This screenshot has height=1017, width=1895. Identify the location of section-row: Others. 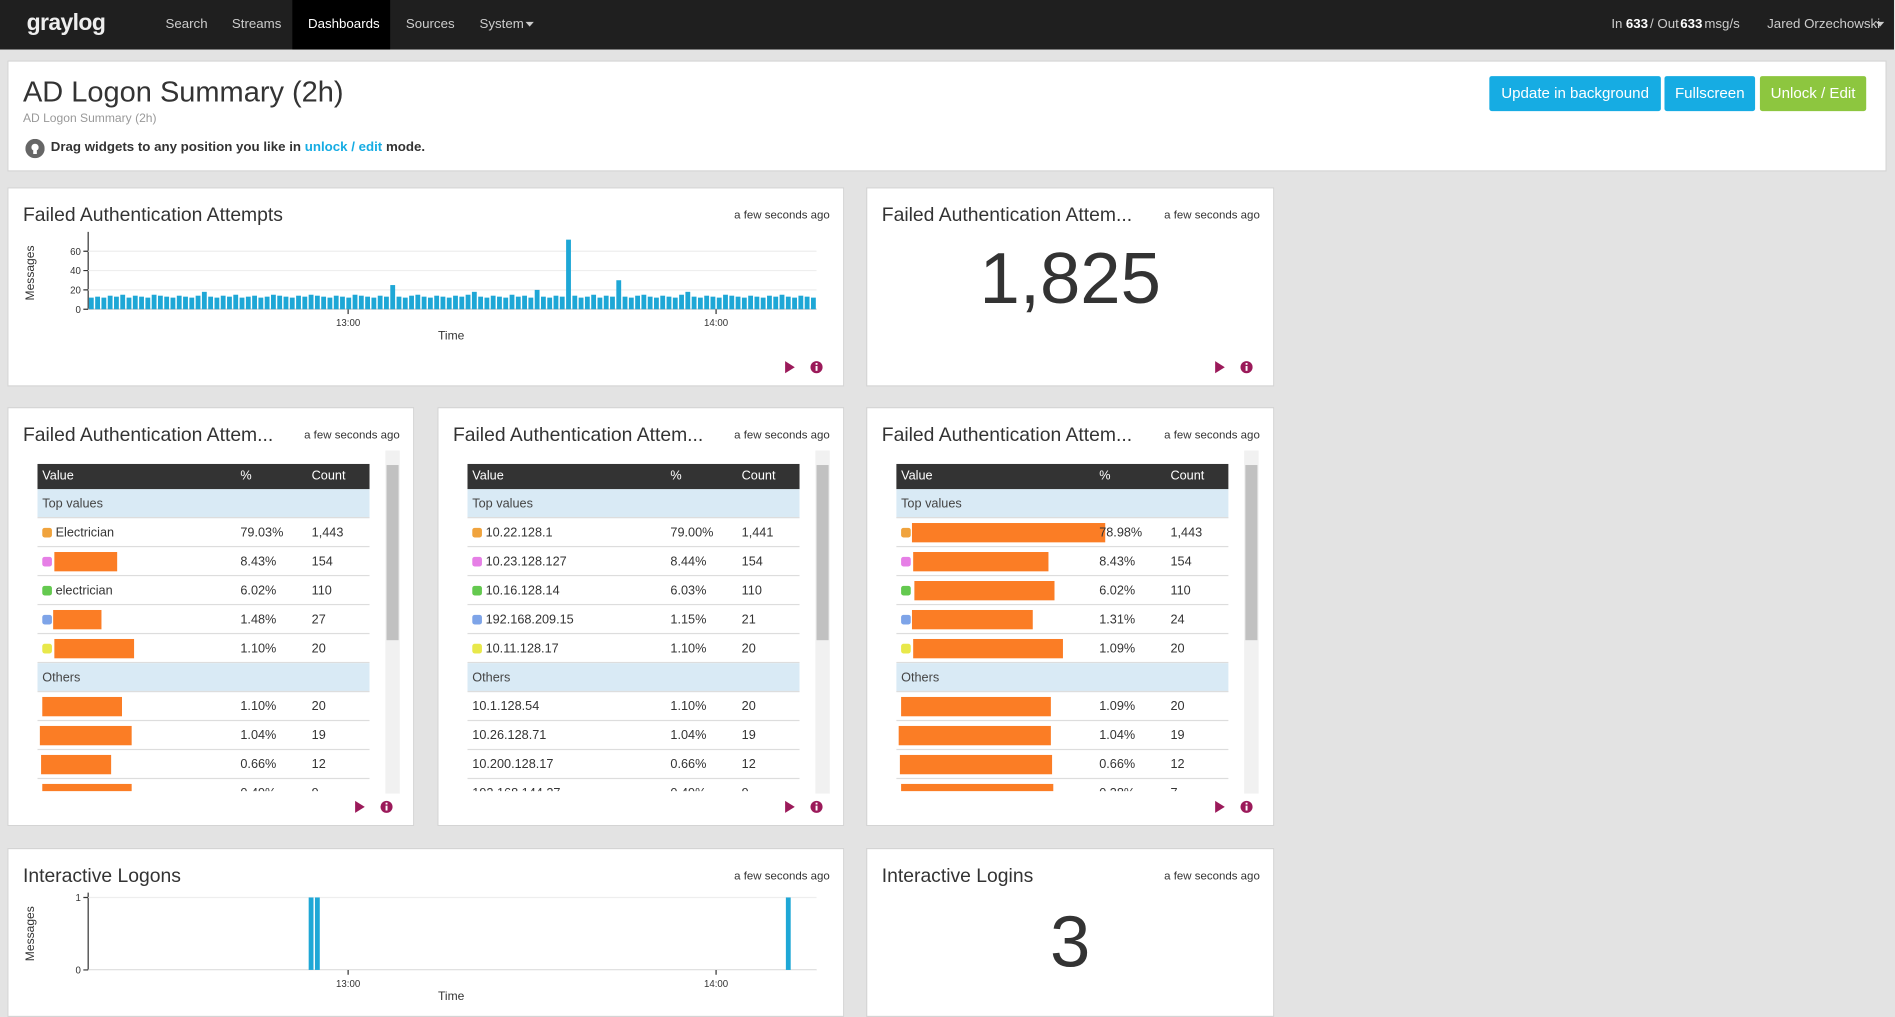
(633, 678).